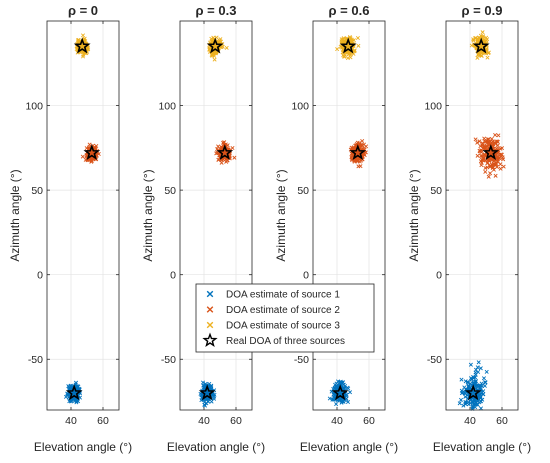  I want to click on legend-star-marker, so click(210, 339).